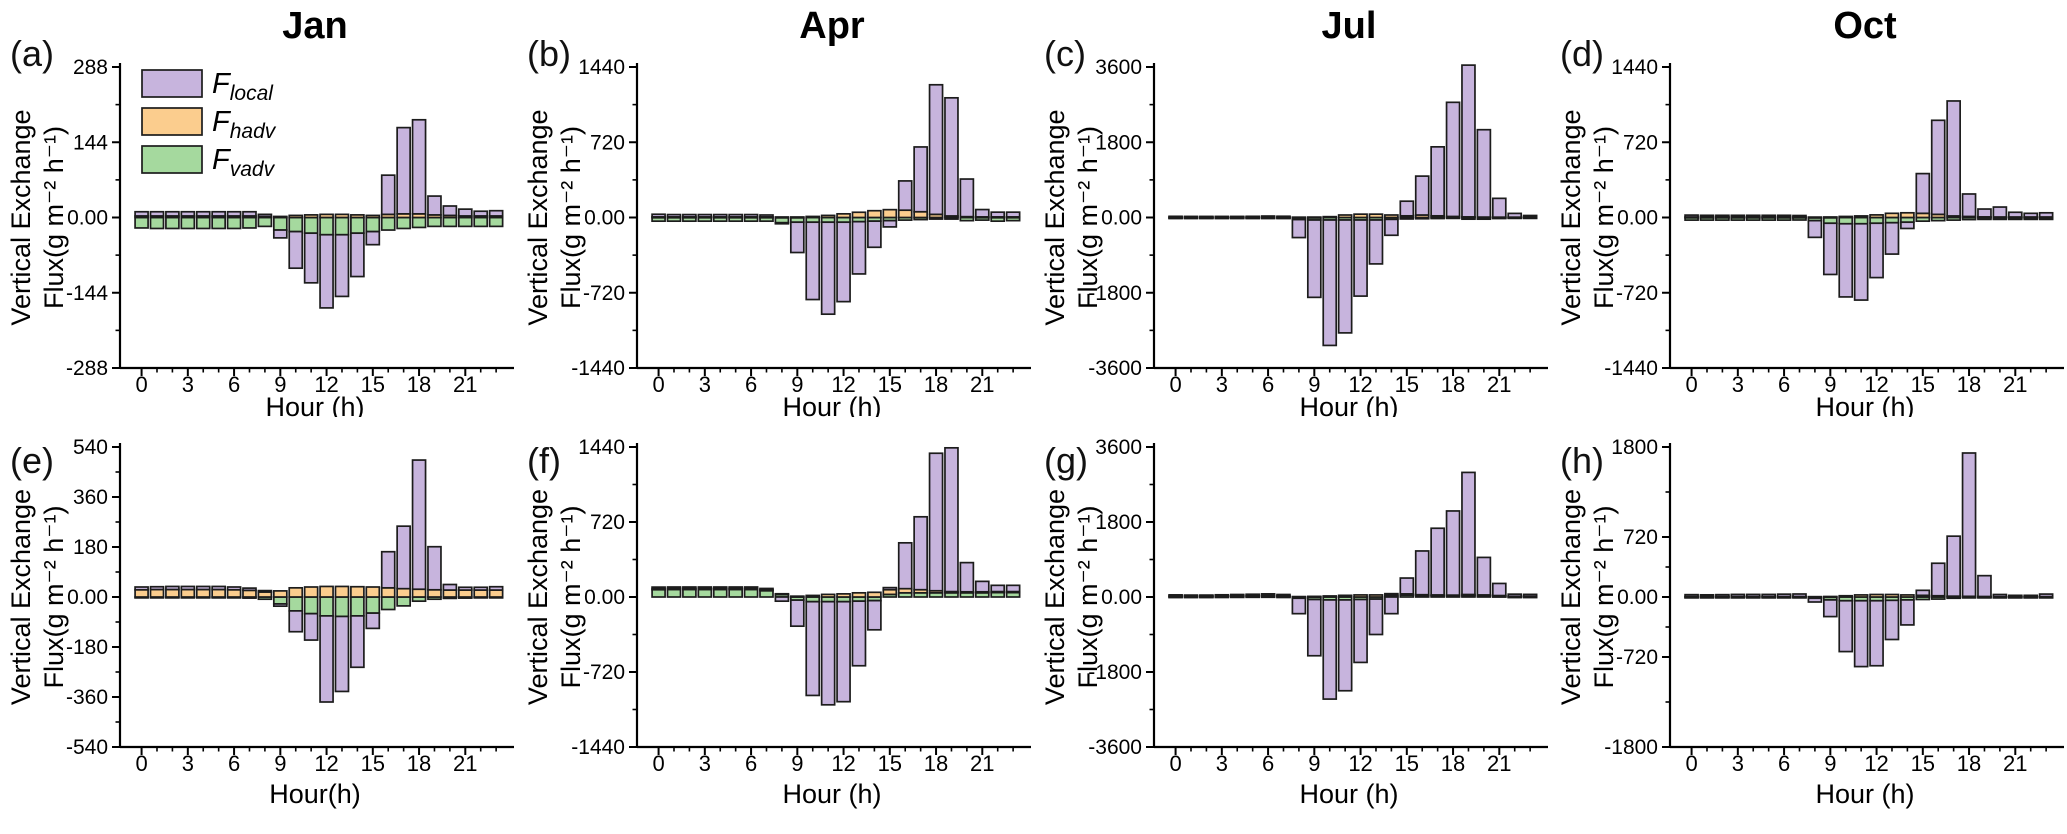 This screenshot has width=2067, height=834. Describe the element at coordinates (234, 593) in the screenshot. I see `bar-hadv-h6` at that location.